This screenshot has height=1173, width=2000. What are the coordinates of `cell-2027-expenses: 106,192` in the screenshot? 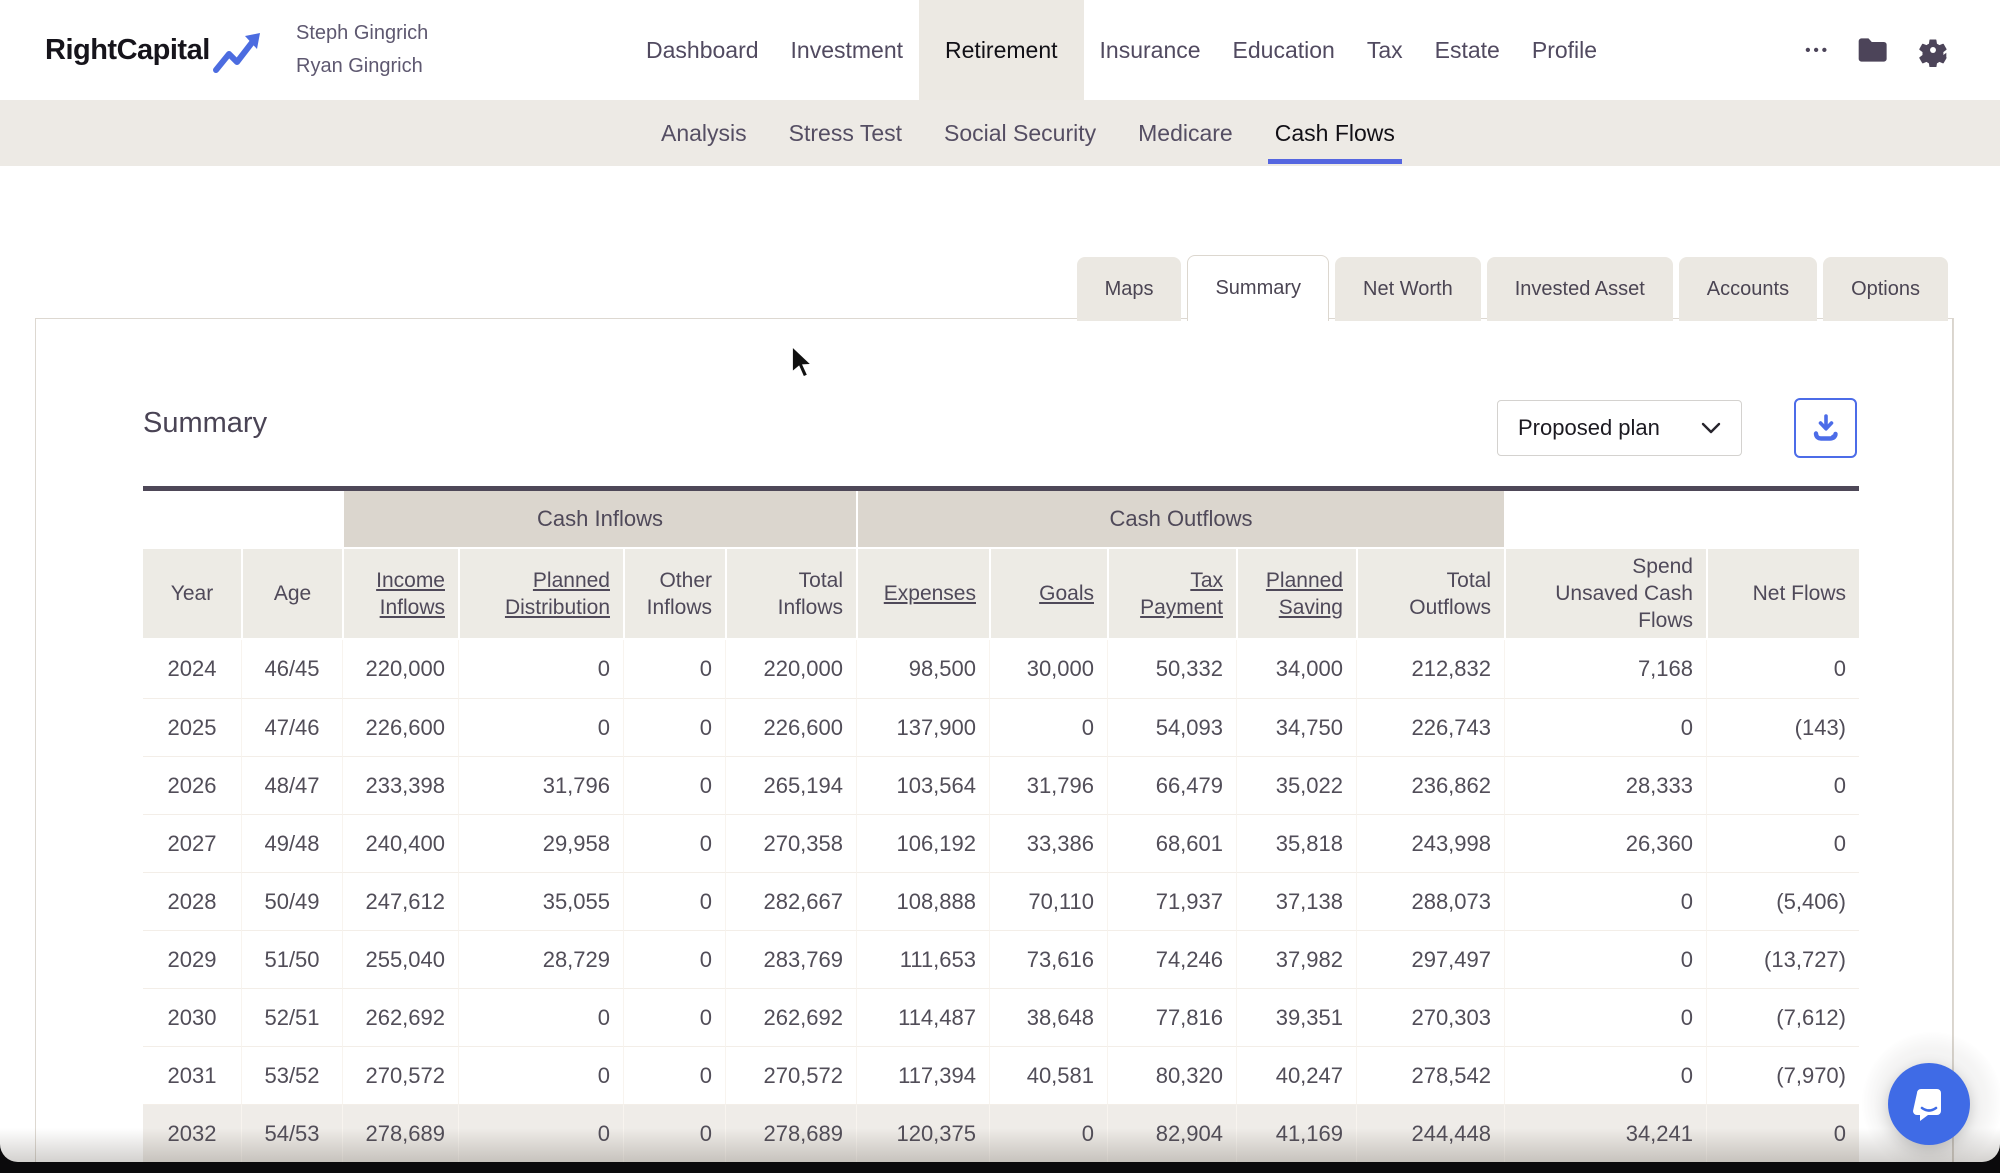 It's located at (922, 843).